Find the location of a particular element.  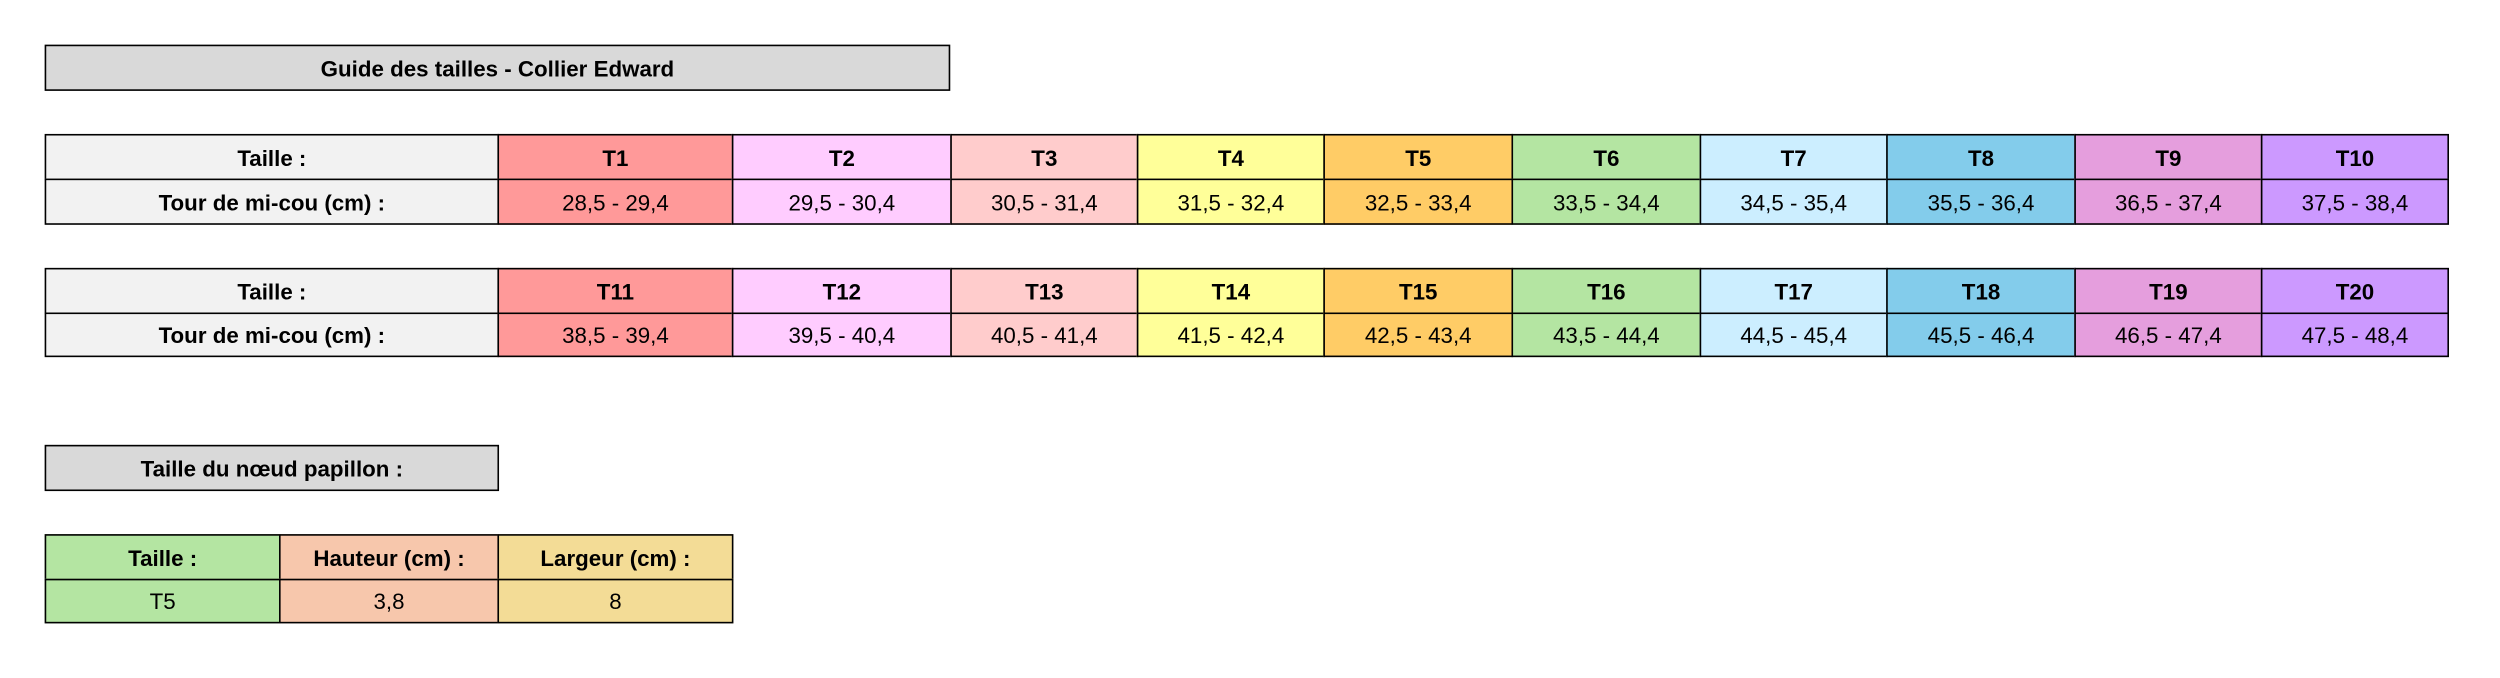

size-cell: T14 is located at coordinates (1230, 291).